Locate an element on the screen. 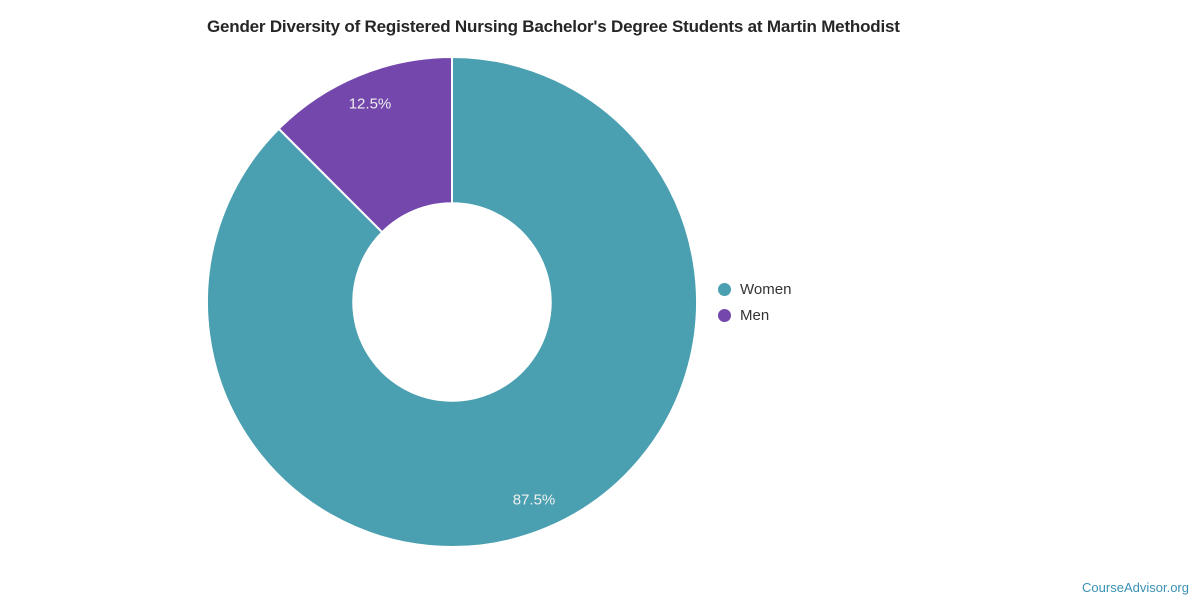 Image resolution: width=1200 pixels, height=600 pixels. brand-link: CourseAdvisor.org is located at coordinates (1135, 587).